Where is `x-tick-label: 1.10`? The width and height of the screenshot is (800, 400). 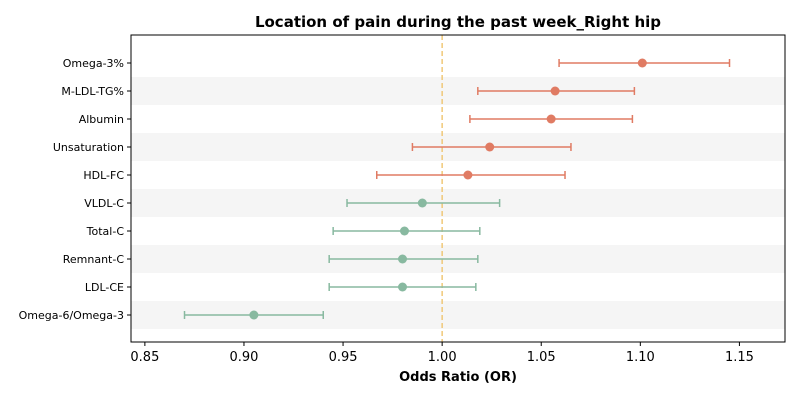 x-tick-label: 1.10 is located at coordinates (640, 357).